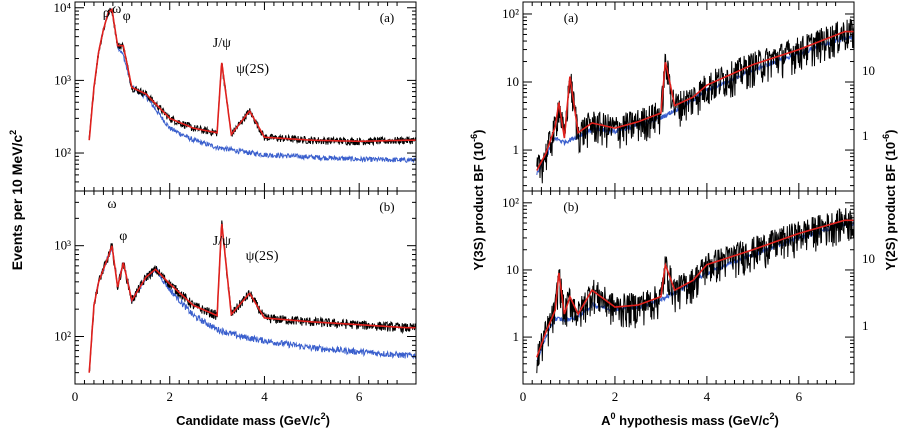 This screenshot has width=904, height=434. What do you see at coordinates (253, 419) in the screenshot?
I see `left-x-axis-title: Candidate mass (GeV/c2)` at bounding box center [253, 419].